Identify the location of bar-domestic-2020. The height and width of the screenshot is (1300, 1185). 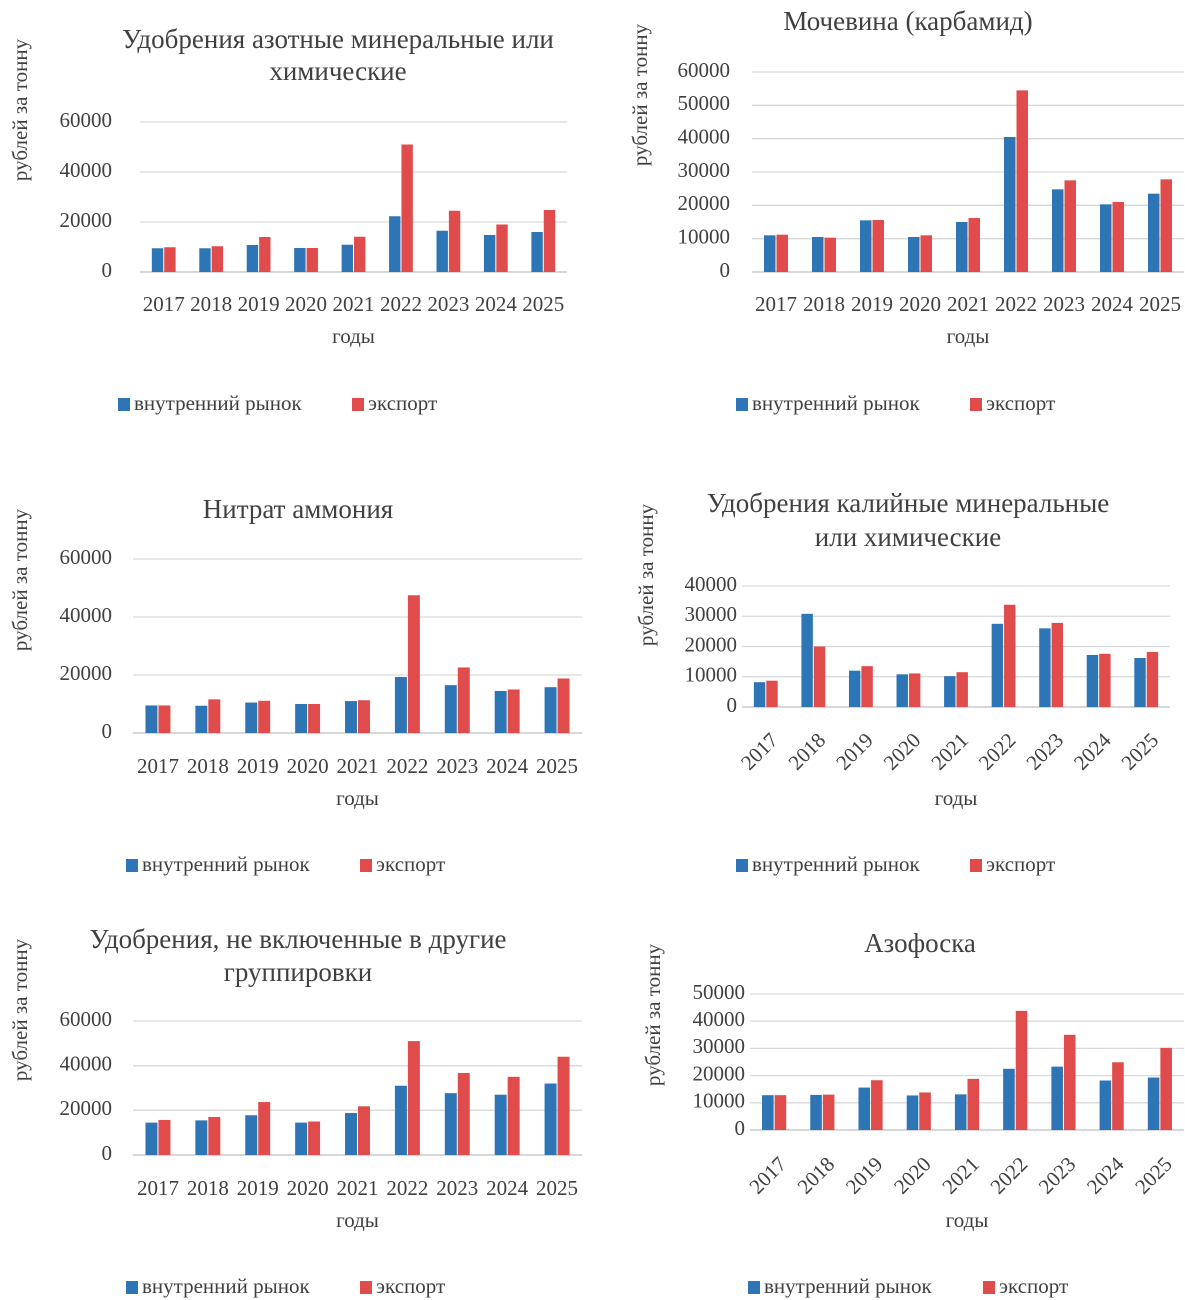
(912, 1112).